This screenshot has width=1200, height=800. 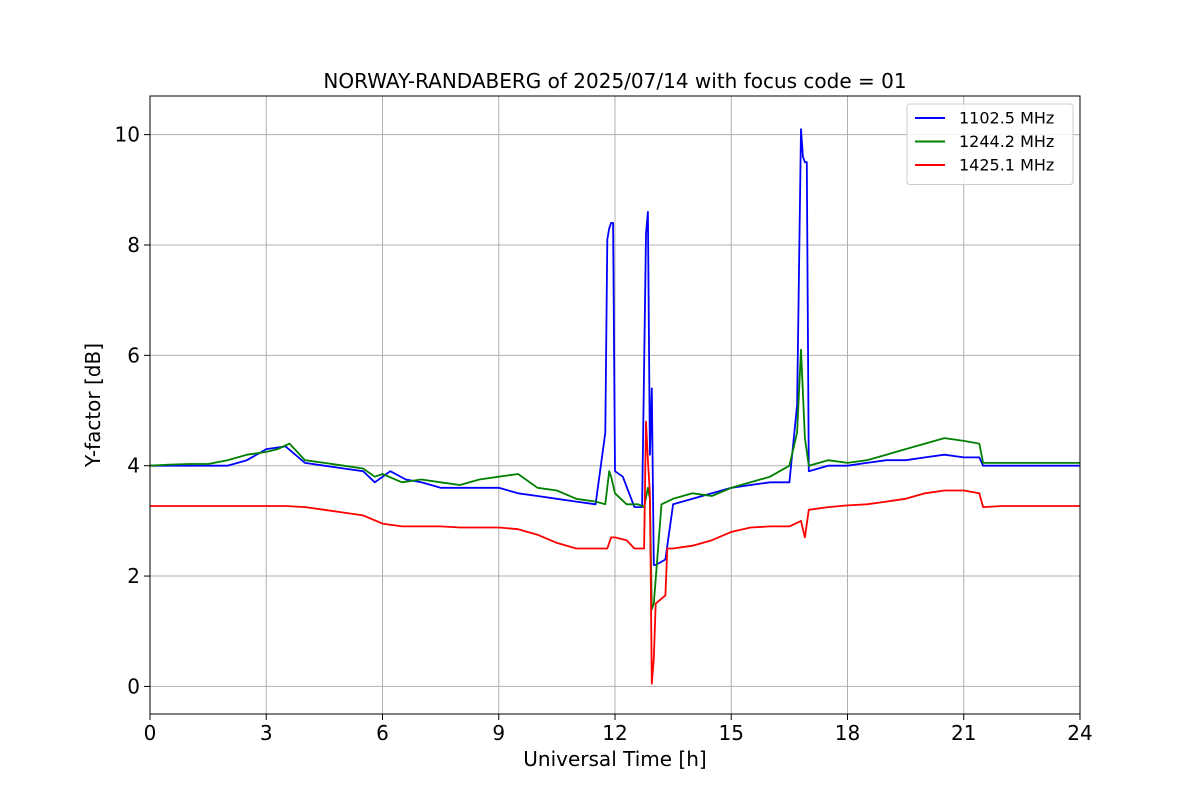 I want to click on x-tick-label: 3, so click(x=266, y=733).